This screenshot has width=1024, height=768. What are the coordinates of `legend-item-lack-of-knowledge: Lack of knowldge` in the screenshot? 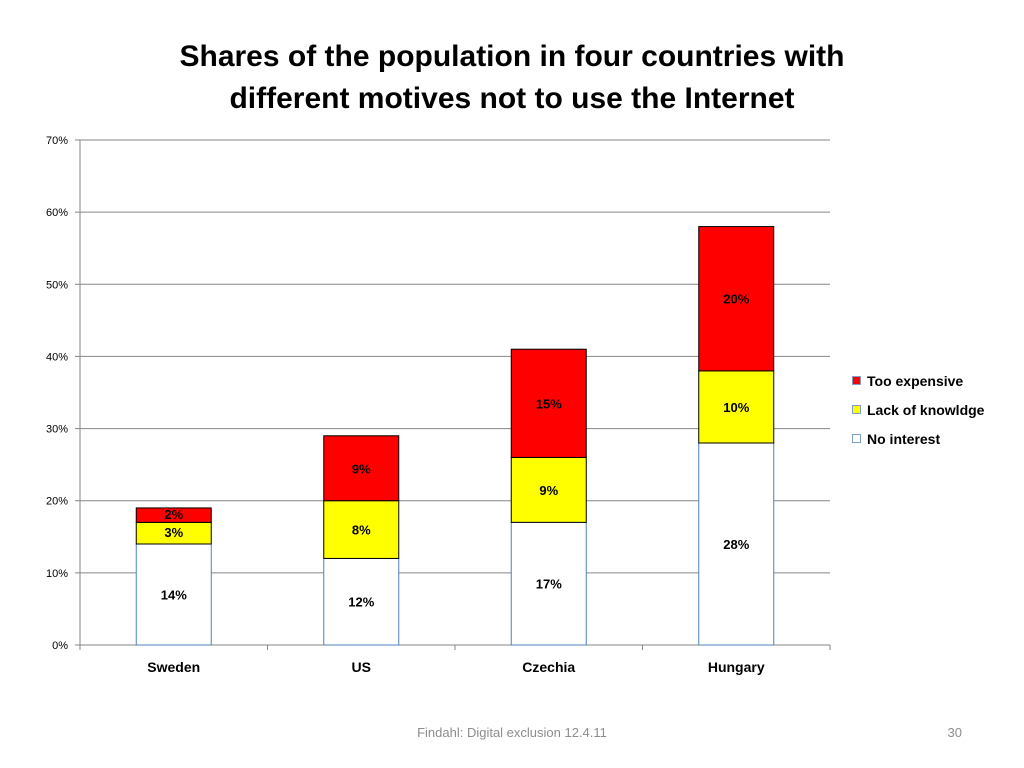 It's located at (918, 409).